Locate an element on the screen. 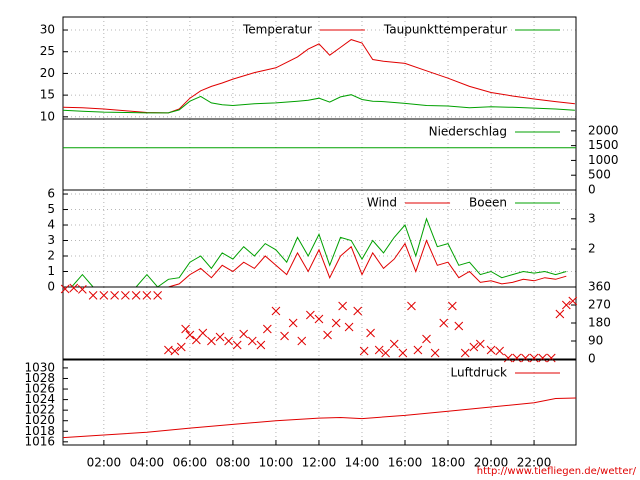  y-tick-label: 1020 is located at coordinates (39, 420).